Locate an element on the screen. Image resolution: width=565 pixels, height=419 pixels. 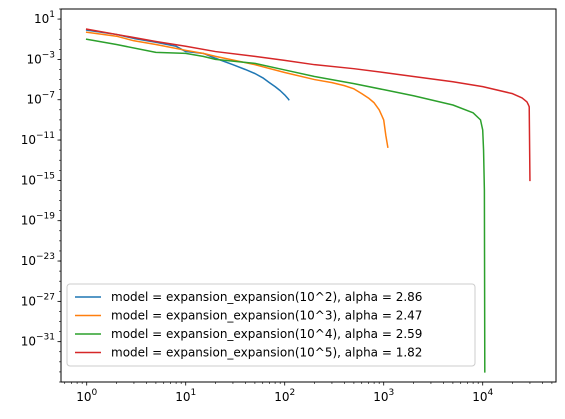
y-tick-label-exponent: −19 is located at coordinates (45, 217).